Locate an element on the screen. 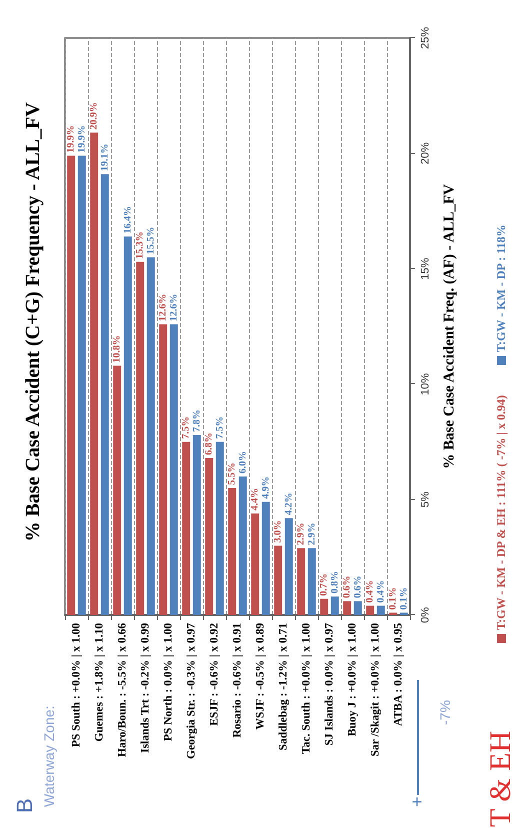 The height and width of the screenshot is (835, 531). x-tick-label: Haro/Boun. : -5.5% | x 0.66 is located at coordinates (122, 689).